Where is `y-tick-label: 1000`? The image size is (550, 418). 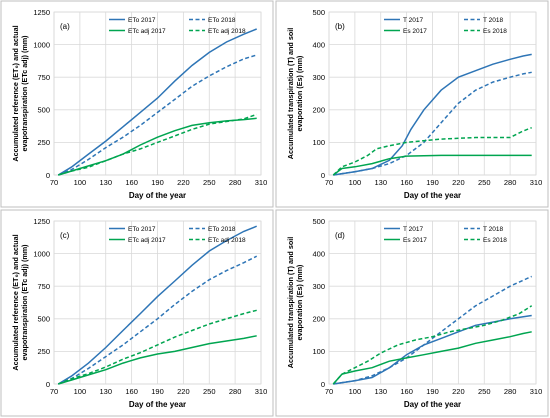
y-tick-label: 1000 is located at coordinates (41, 44).